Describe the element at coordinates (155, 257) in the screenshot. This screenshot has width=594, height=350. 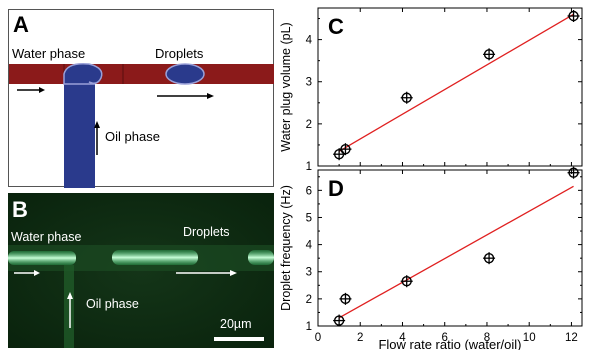
I see `droplet-streak` at that location.